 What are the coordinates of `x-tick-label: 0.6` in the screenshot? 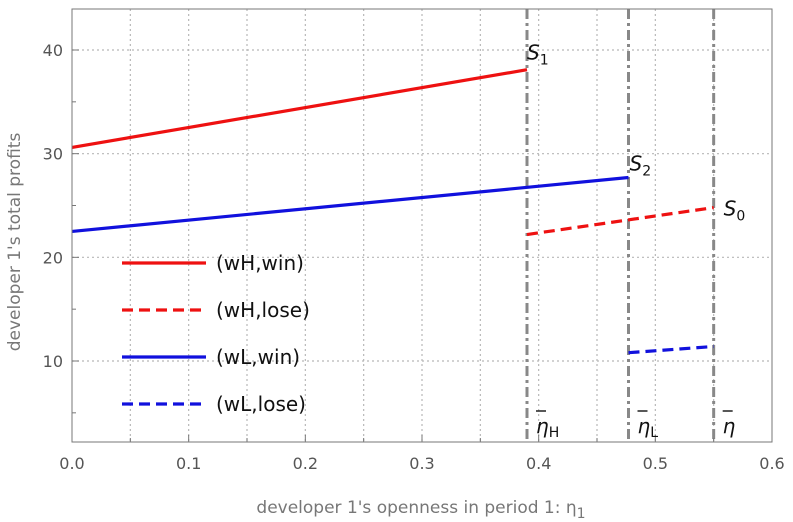 It's located at (771, 463).